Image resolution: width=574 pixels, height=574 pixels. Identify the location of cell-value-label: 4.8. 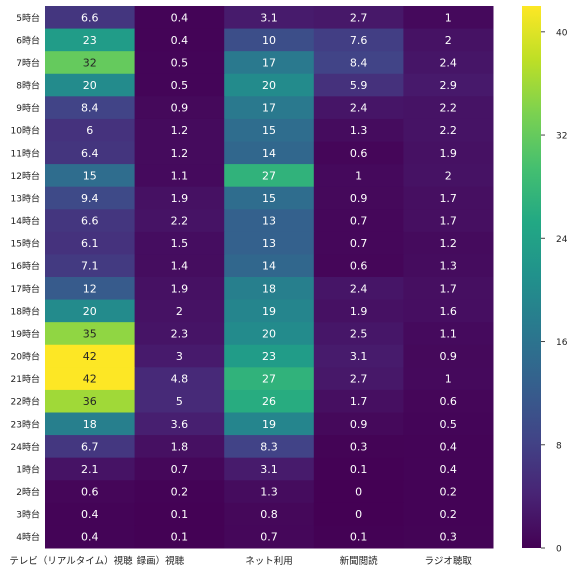
(180, 379).